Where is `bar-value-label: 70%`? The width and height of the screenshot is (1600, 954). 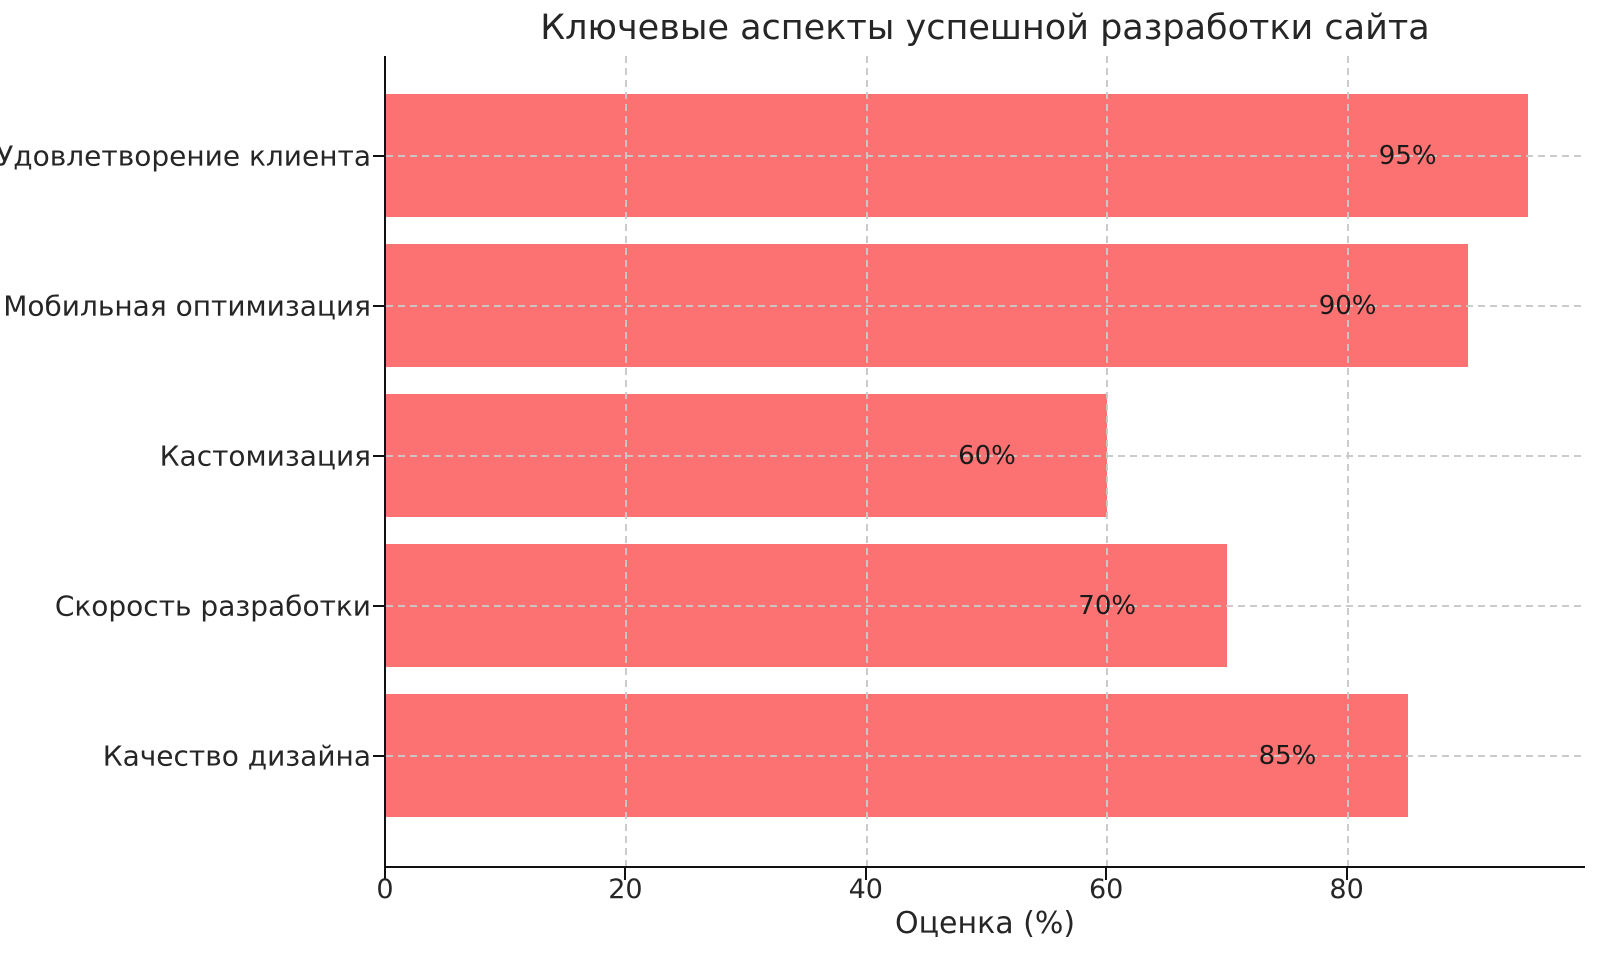 bar-value-label: 70% is located at coordinates (1107, 605).